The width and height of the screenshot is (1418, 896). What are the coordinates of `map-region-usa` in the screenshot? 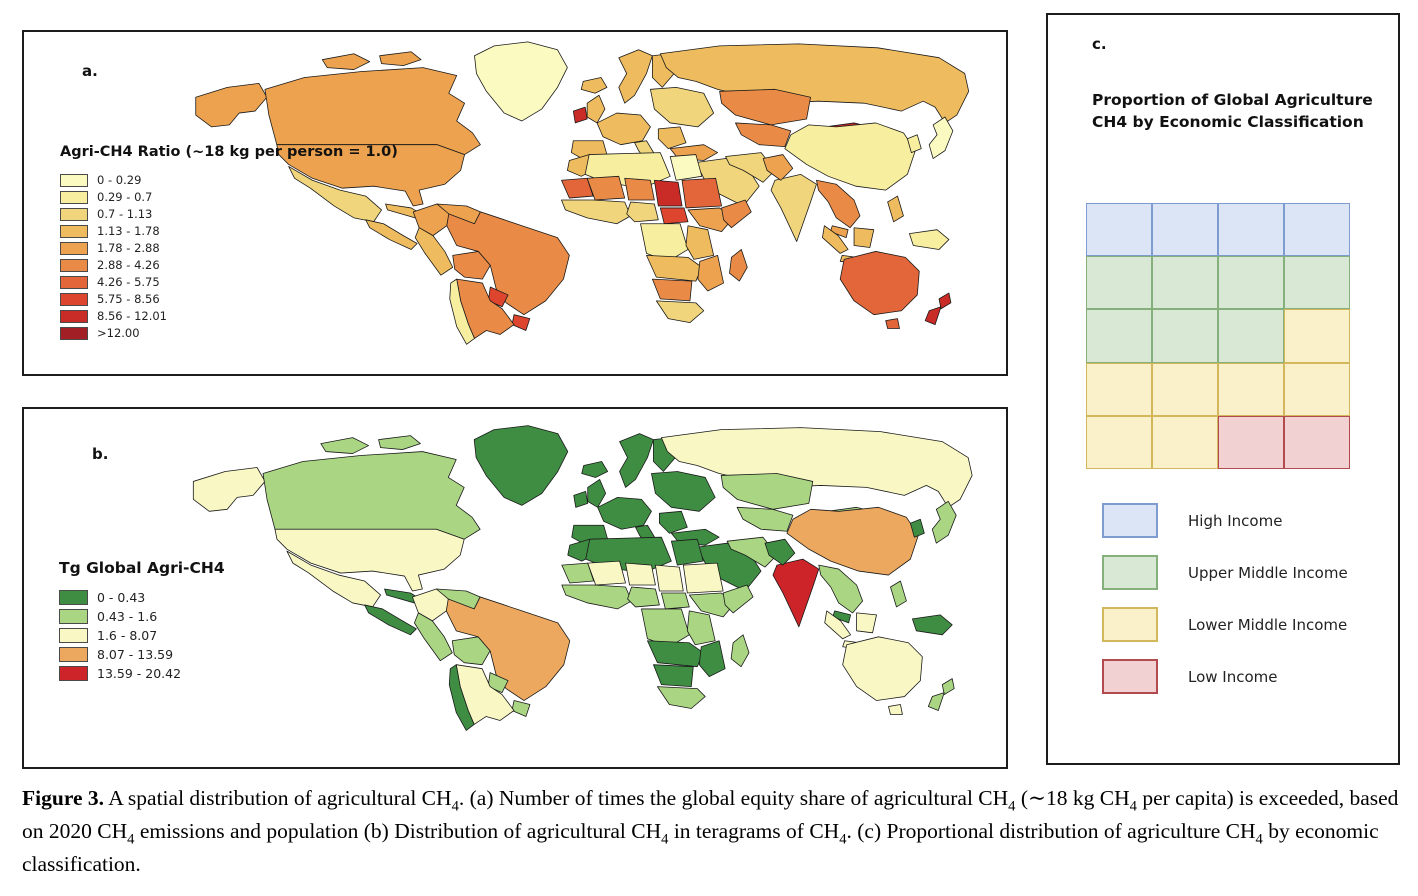 It's located at (369, 560).